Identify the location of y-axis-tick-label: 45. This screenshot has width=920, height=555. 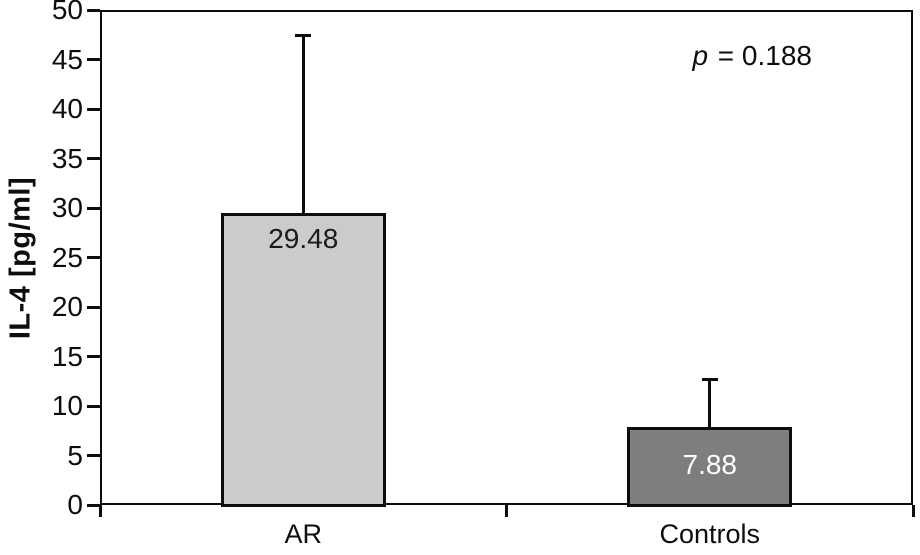
(67, 59).